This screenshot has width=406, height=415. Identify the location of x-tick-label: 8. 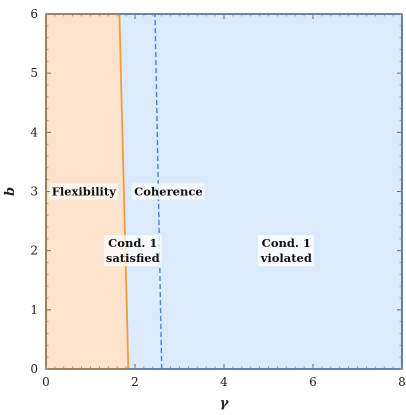
(402, 382).